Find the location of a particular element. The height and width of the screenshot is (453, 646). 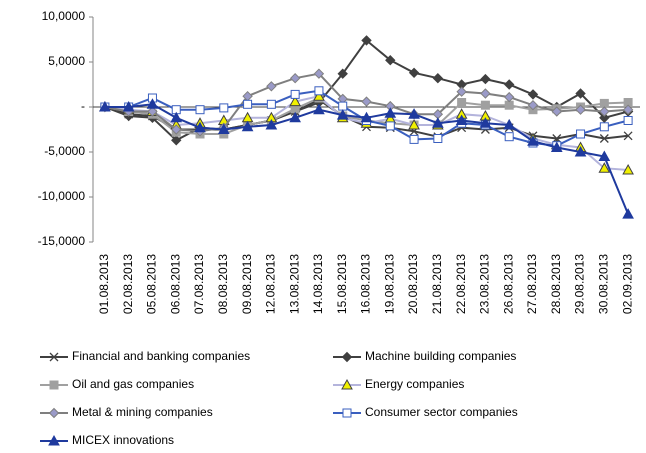

x-tick-label: 20.08.2013 is located at coordinates (413, 284).